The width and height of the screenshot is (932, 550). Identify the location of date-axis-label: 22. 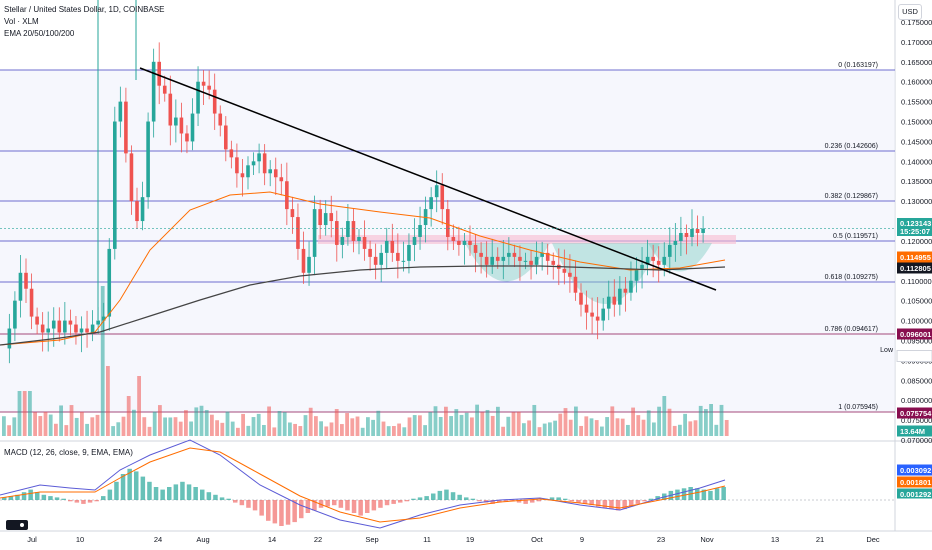
(318, 539).